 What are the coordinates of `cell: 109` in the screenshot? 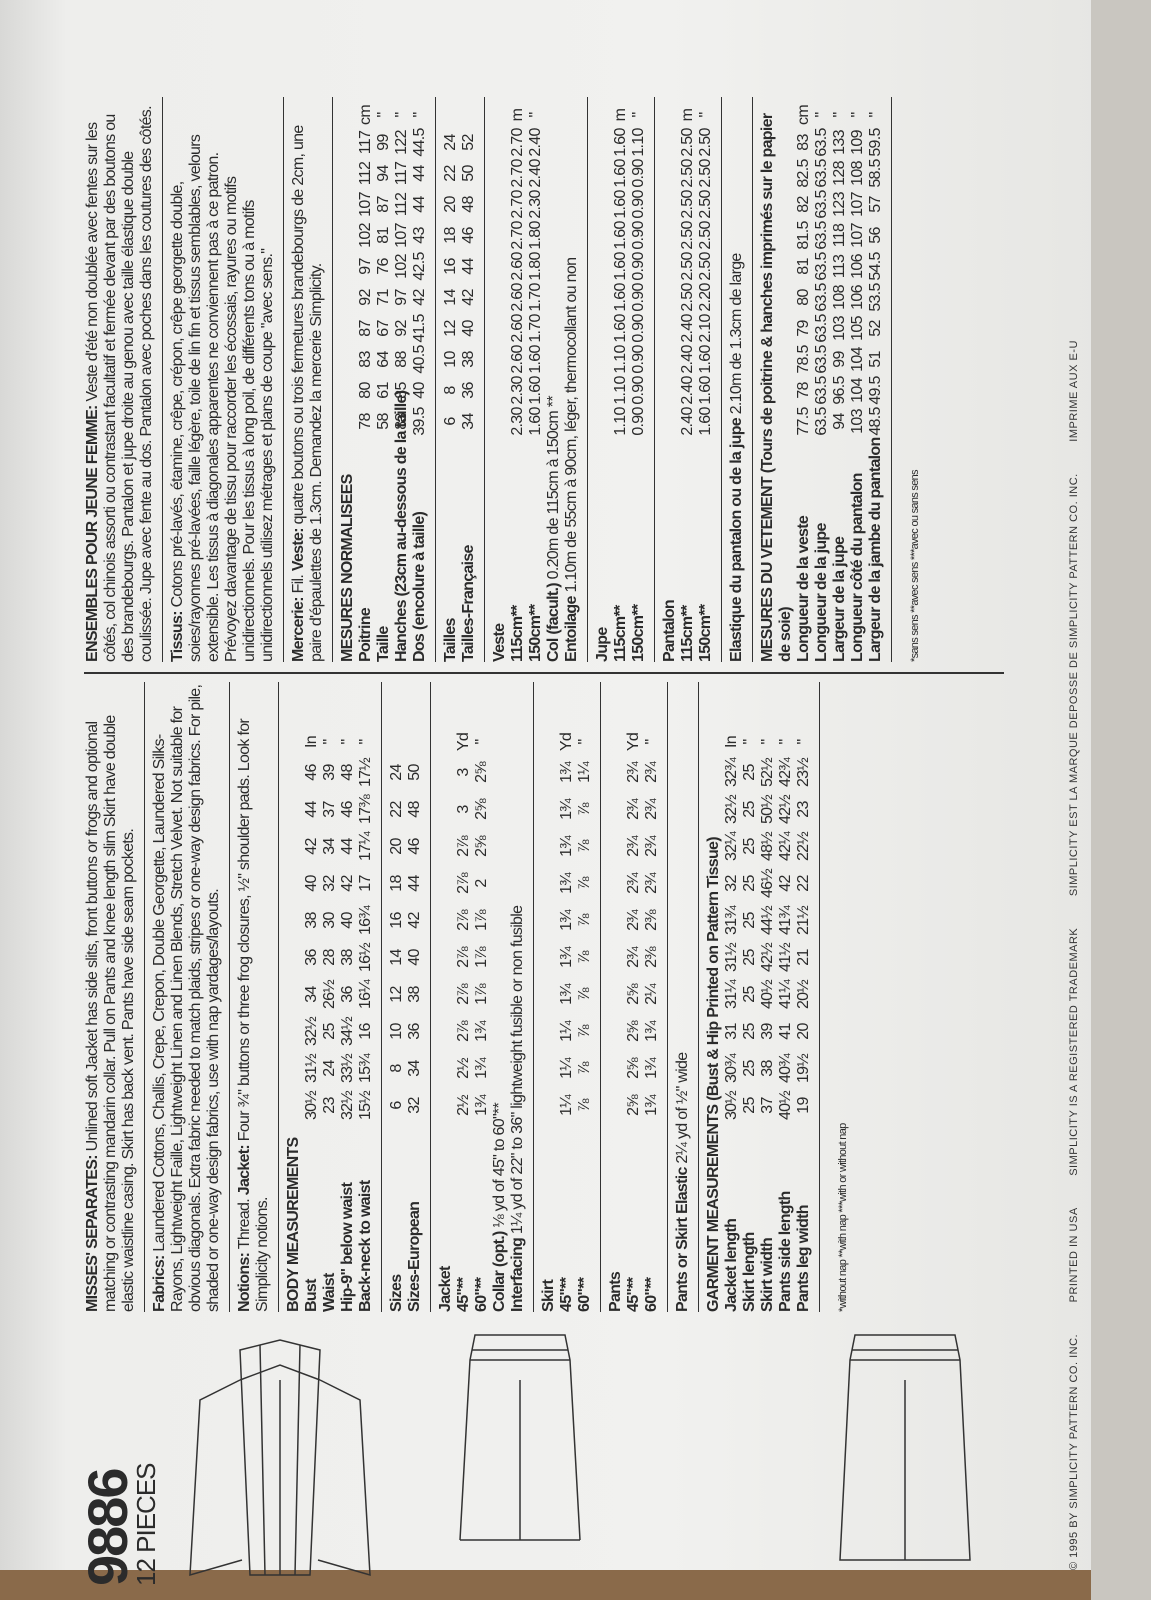 It's located at (857, 142).